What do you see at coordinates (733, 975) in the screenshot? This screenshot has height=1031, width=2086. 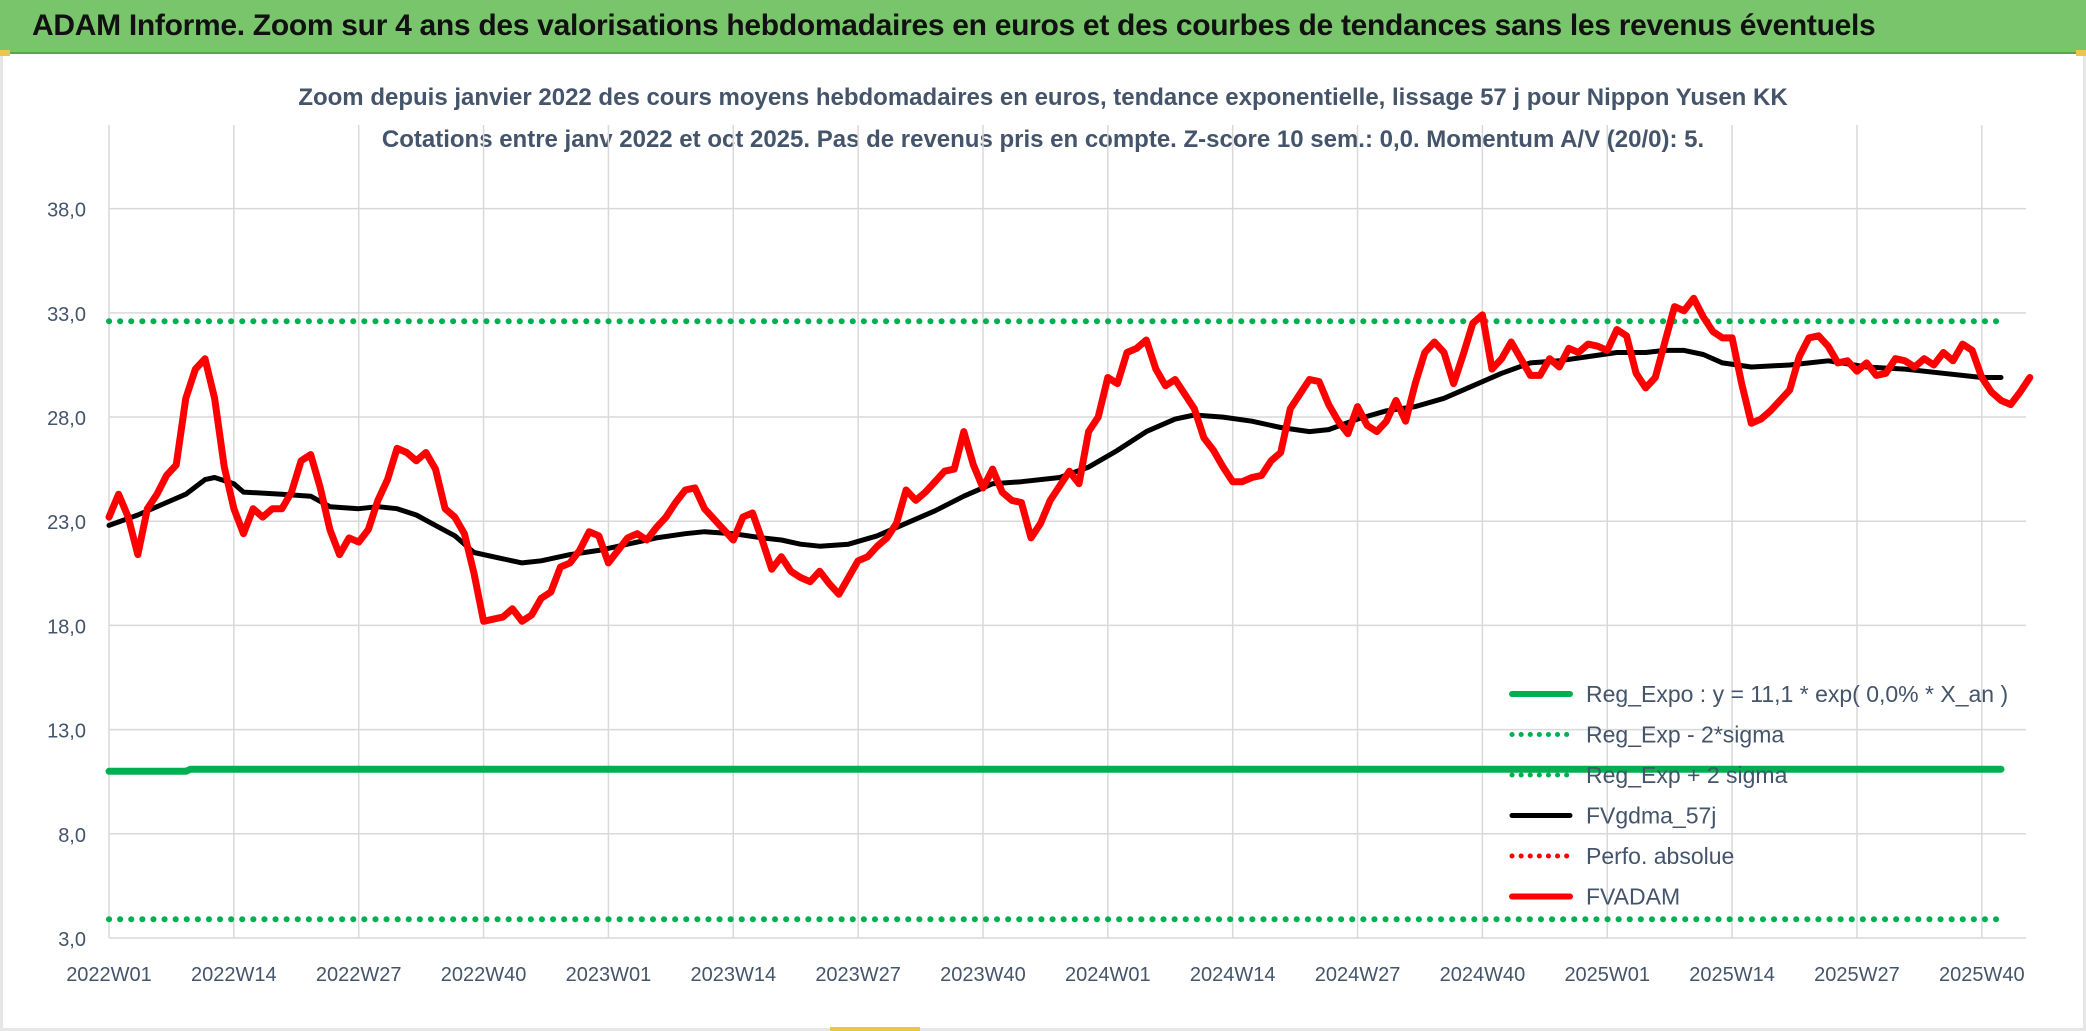 I see `x-tick-label: 2023W14` at bounding box center [733, 975].